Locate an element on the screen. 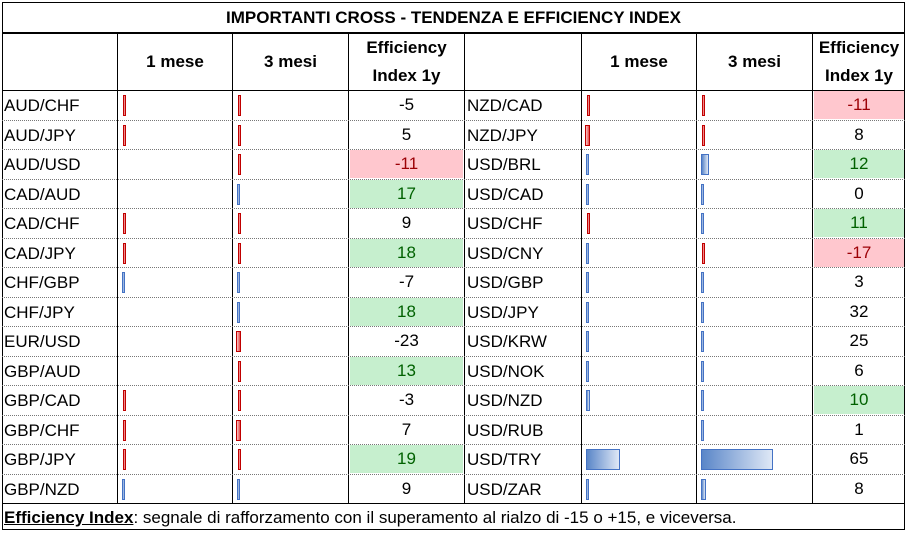 The image size is (909, 534). efficiency-value: 18 is located at coordinates (406, 253).